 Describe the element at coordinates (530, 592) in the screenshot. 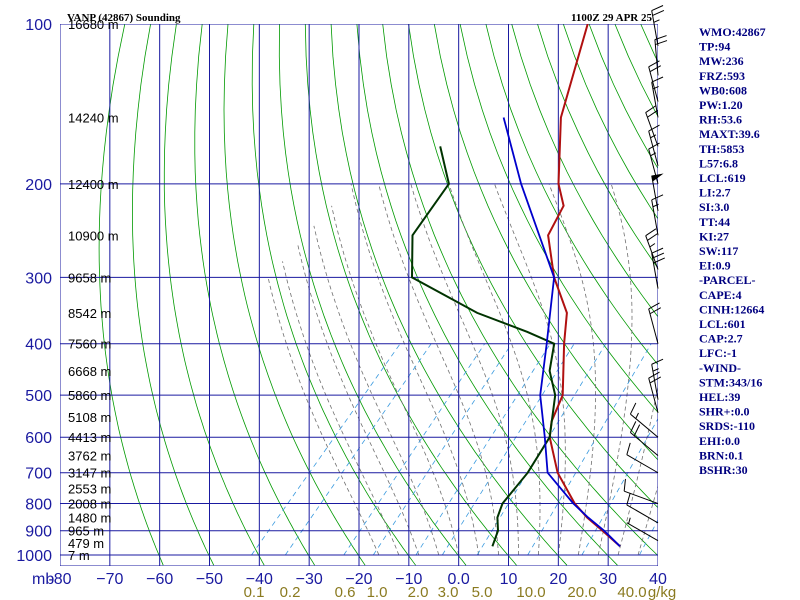

I see `mixing-ratio-label: 10.0` at that location.